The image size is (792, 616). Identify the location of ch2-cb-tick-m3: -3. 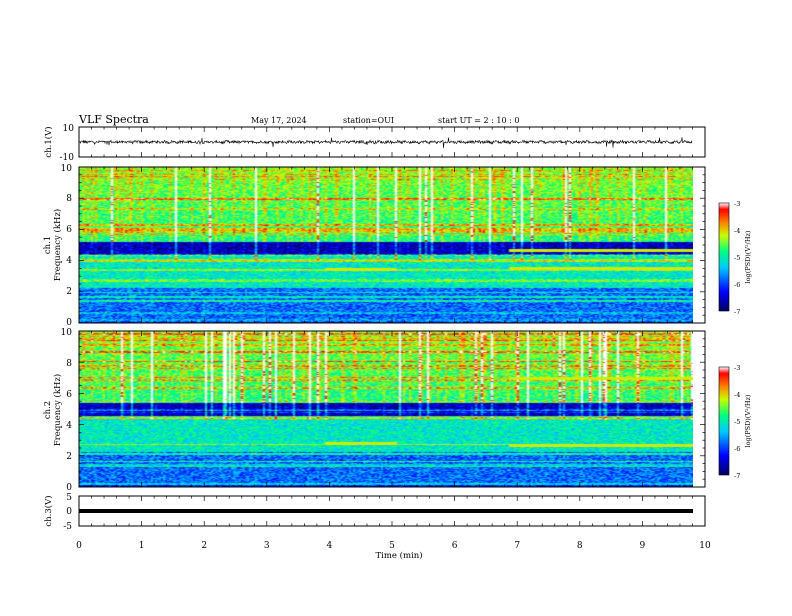
(737, 368).